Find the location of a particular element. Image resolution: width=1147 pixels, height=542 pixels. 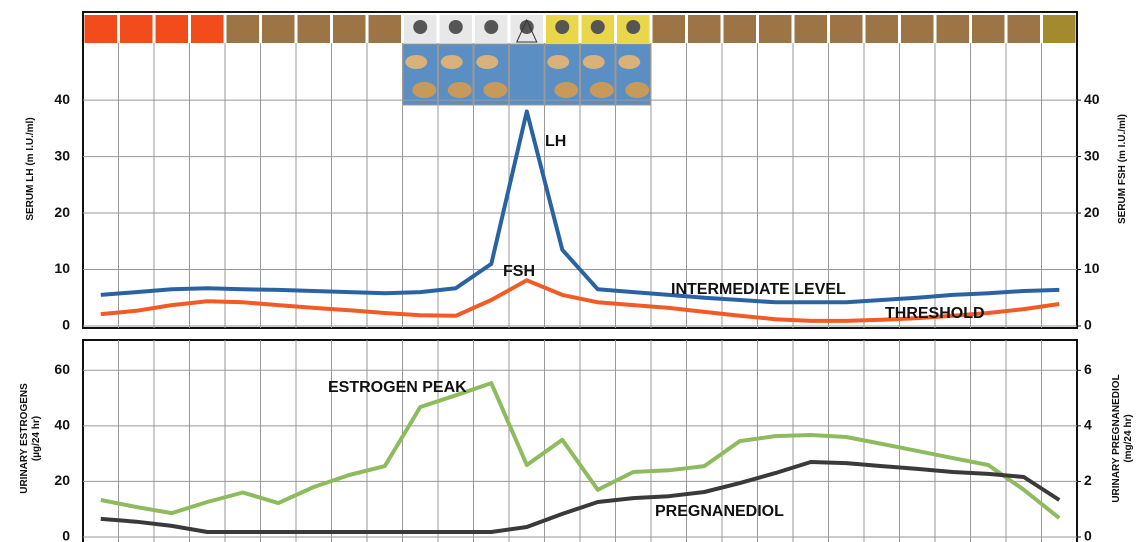

annotation: THRESHOLD is located at coordinates (935, 313).